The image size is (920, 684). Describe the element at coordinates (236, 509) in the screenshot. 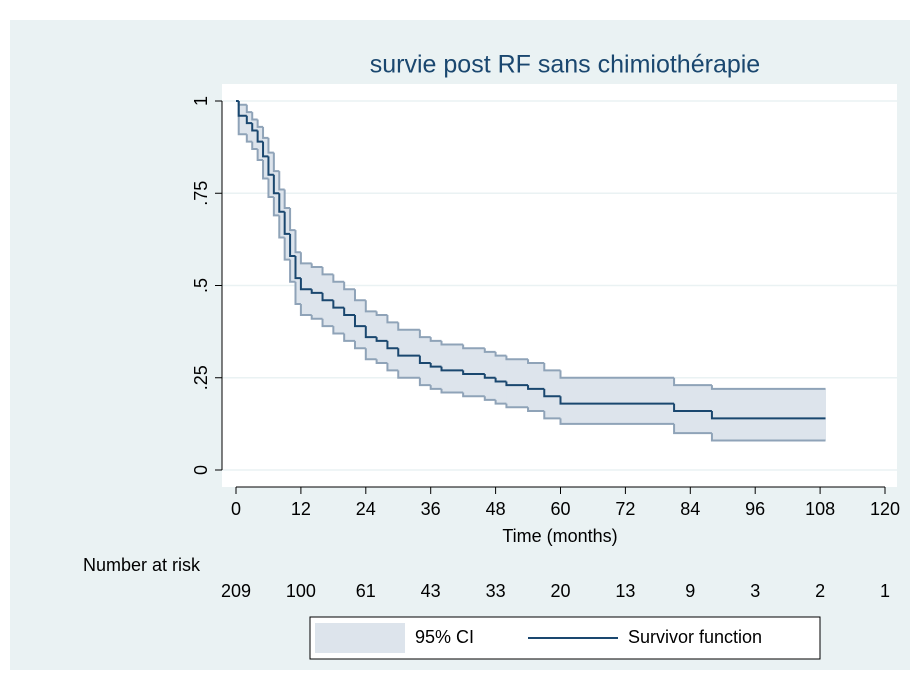

I see `x-tick-label: 0` at that location.